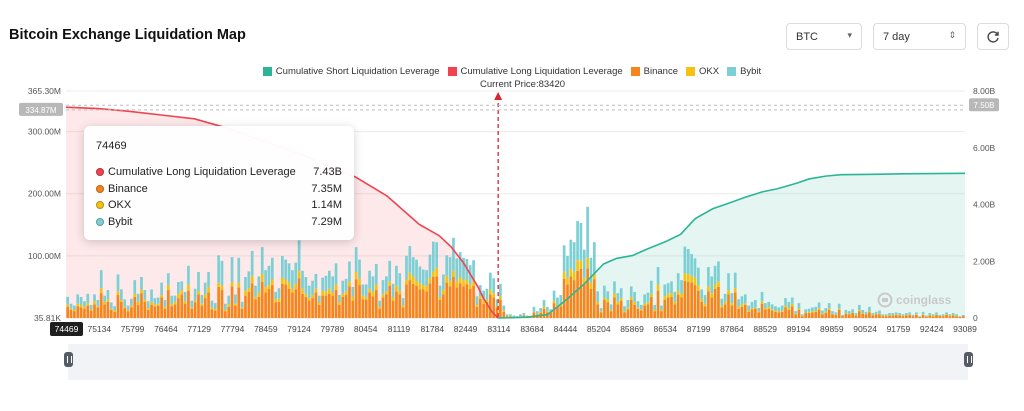 The height and width of the screenshot is (411, 1024). What do you see at coordinates (968, 359) in the screenshot?
I see `zoom-slider-right-handle` at bounding box center [968, 359].